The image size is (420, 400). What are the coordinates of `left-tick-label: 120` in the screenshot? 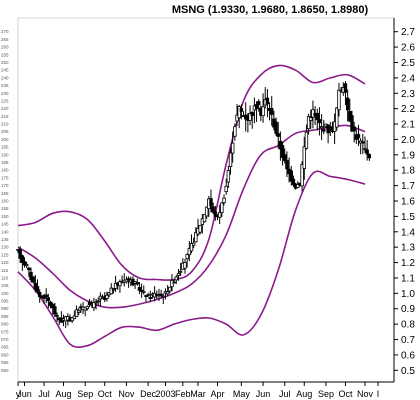 It's located at (5, 262).